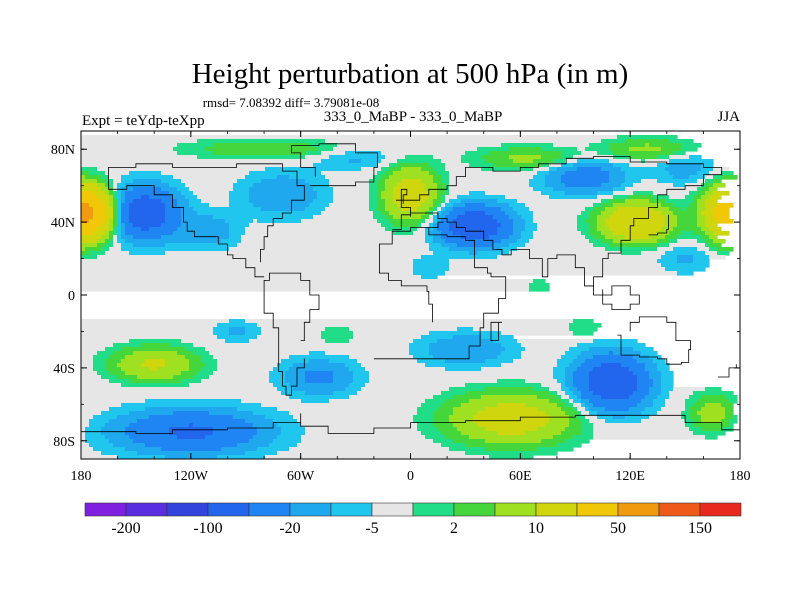  What do you see at coordinates (125, 528) in the screenshot?
I see `colorbar-tick-label: -200` at bounding box center [125, 528].